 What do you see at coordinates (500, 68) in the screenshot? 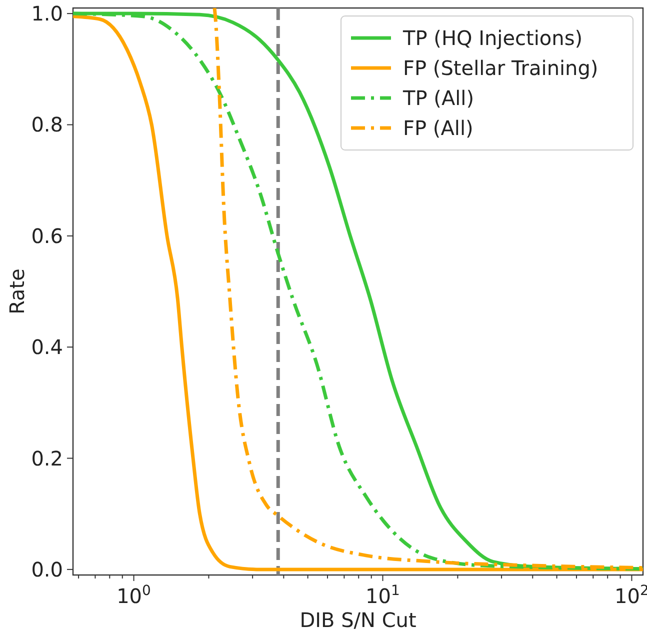
I see `legend-label: FP (Stellar Training)` at bounding box center [500, 68].